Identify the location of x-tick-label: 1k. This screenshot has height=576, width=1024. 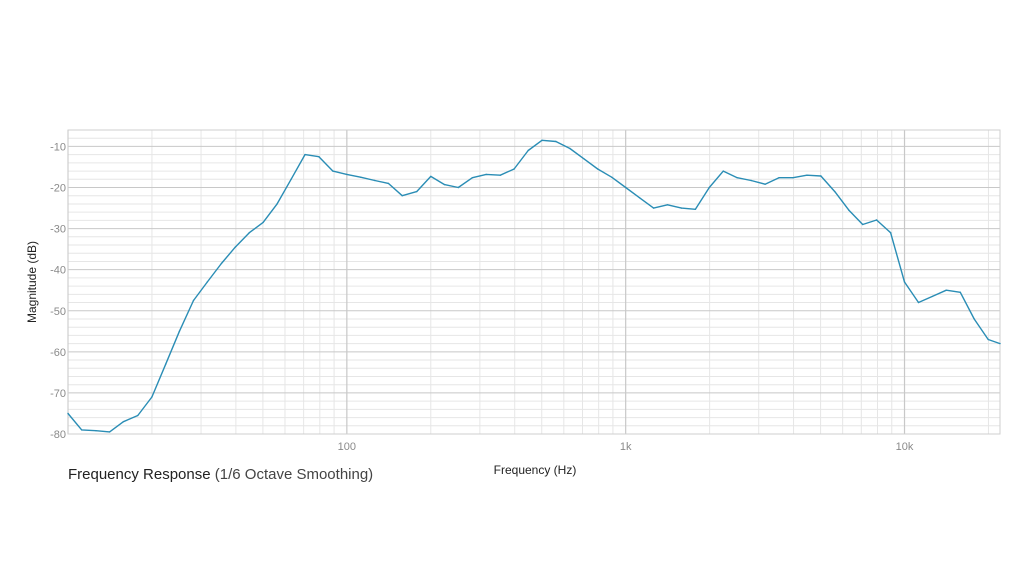
(626, 447).